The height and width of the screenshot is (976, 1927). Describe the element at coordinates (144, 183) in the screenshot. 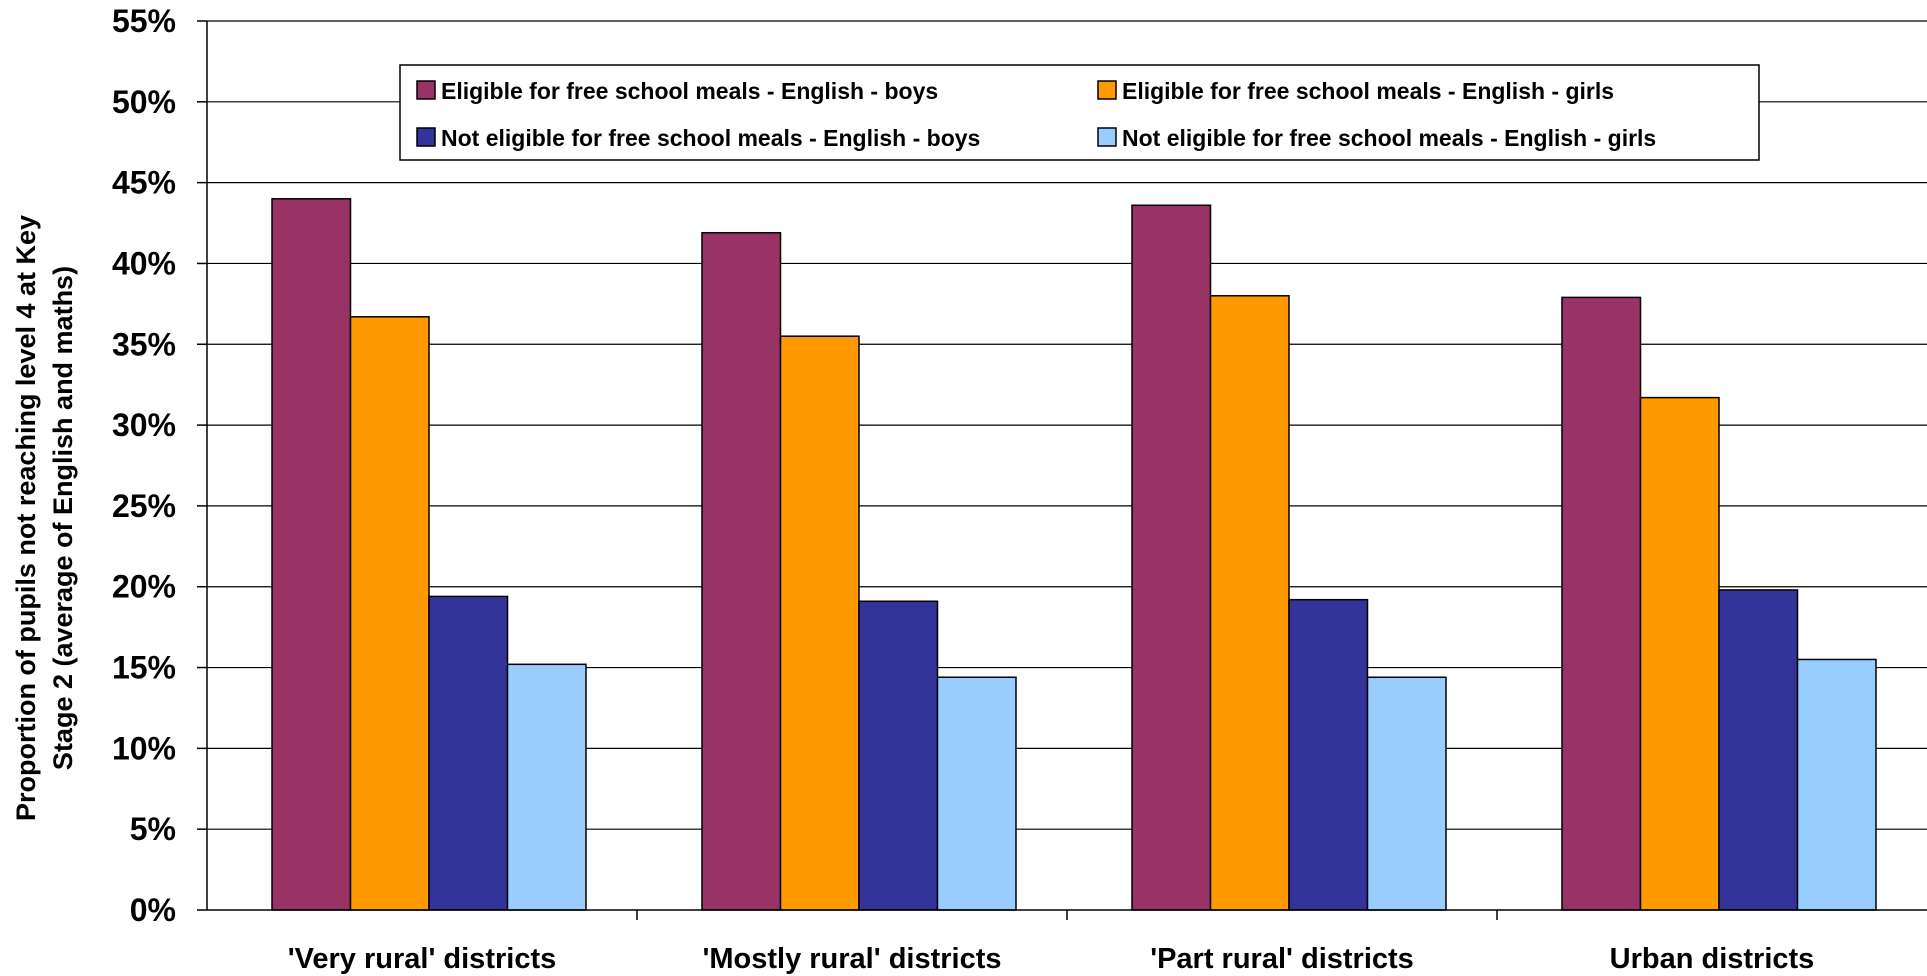

I see `y-tick-label: 45%` at that location.